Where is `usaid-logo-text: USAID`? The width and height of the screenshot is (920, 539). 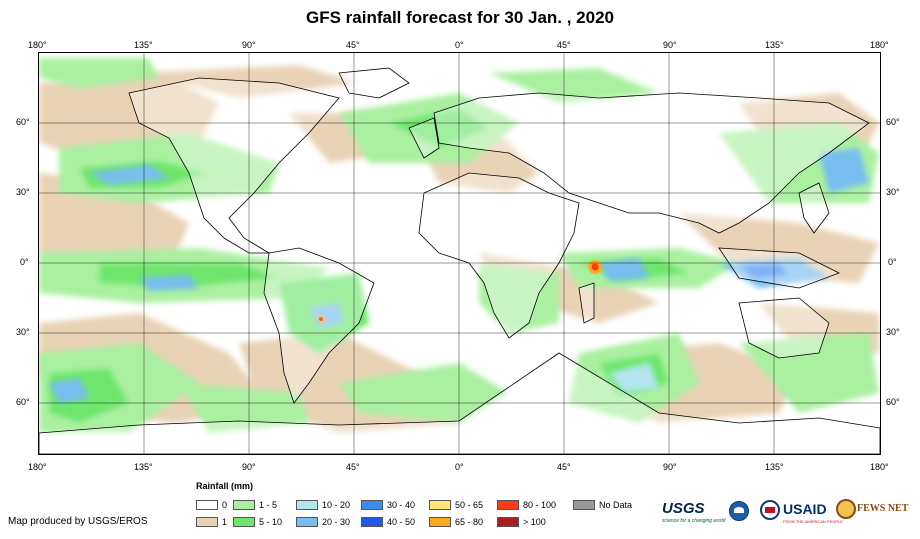 usaid-logo-text: USAID is located at coordinates (805, 509).